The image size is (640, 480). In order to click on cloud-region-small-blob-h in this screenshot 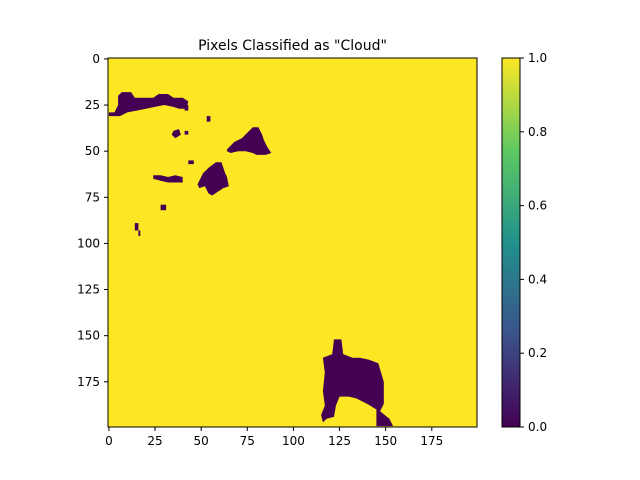, I will do `click(136, 227)`.